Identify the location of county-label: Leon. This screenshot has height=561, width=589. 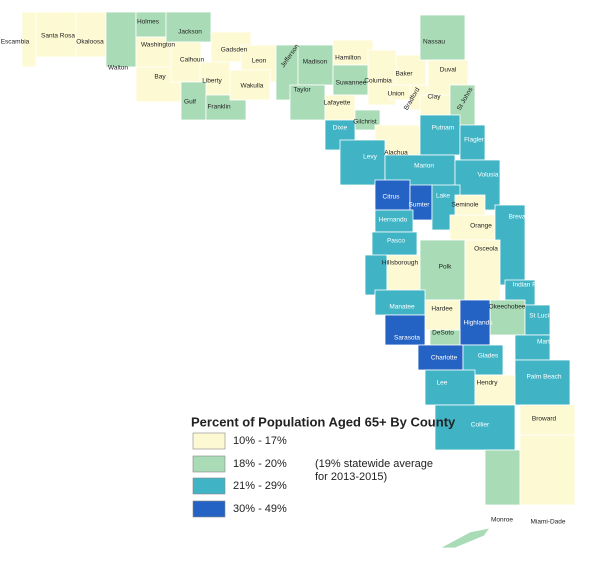
(259, 61).